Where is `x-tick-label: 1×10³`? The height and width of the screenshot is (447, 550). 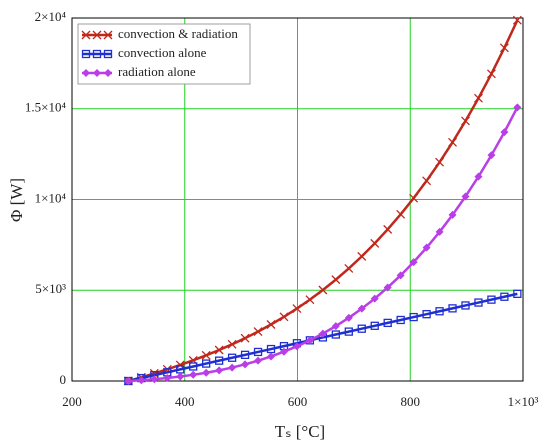 x-tick-label: 1×10³ is located at coordinates (523, 401).